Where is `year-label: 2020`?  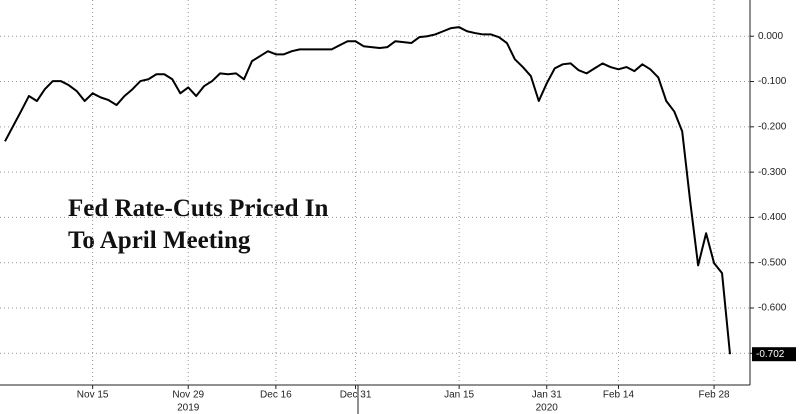
year-label: 2020 is located at coordinates (547, 408).